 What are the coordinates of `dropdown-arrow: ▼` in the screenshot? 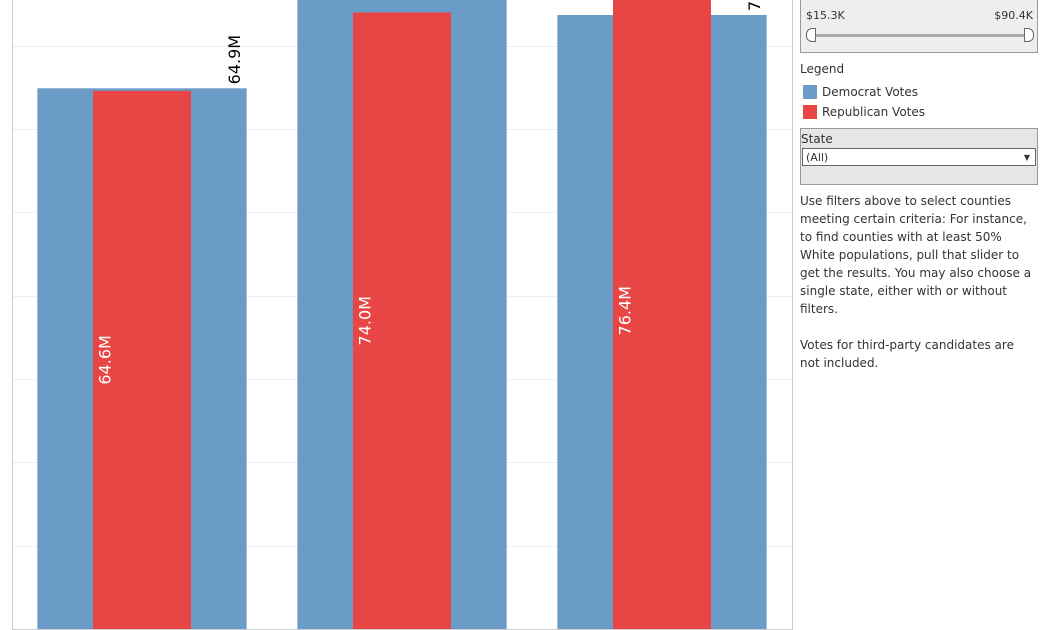 It's located at (1026, 157).